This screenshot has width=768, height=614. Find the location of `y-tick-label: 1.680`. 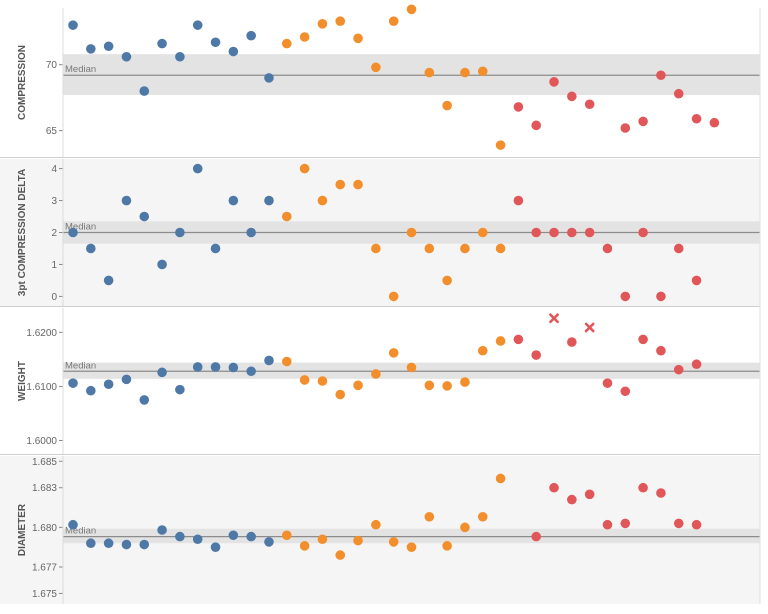

y-tick-label: 1.680 is located at coordinates (44, 528).